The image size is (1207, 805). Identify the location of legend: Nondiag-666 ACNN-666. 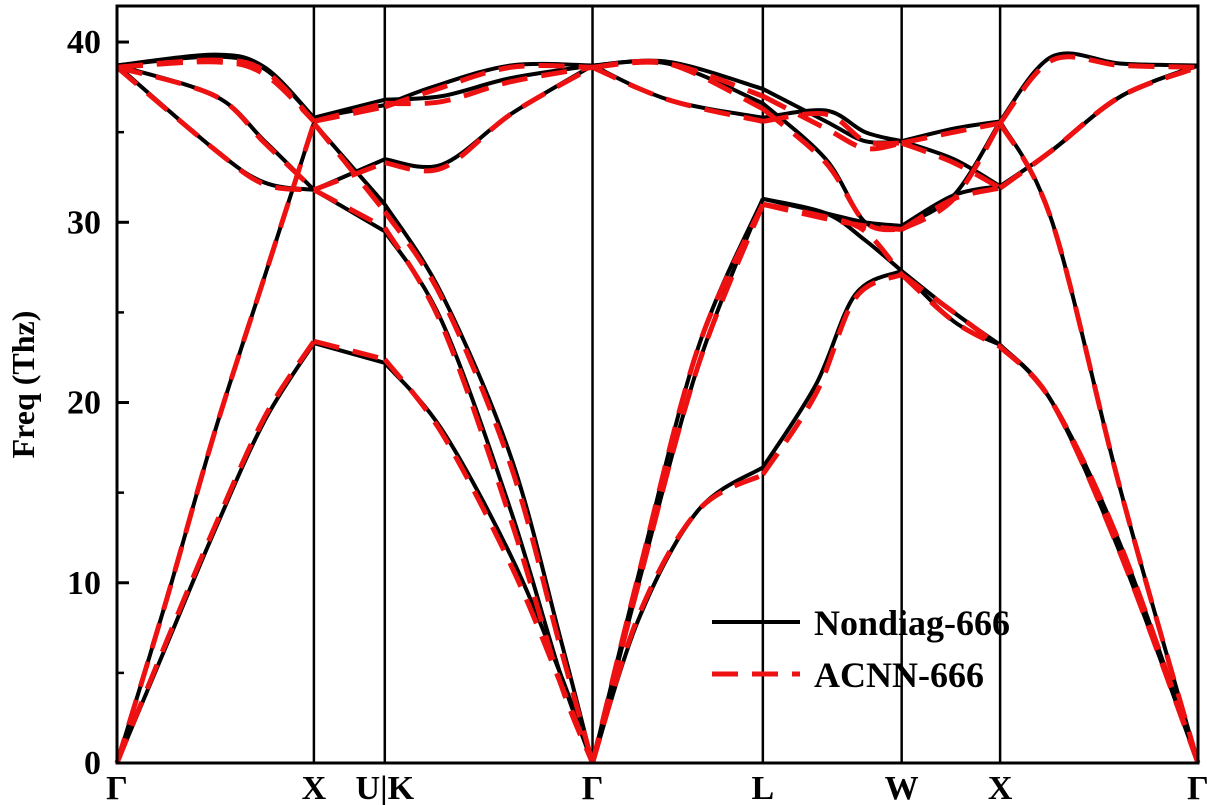
(861, 649).